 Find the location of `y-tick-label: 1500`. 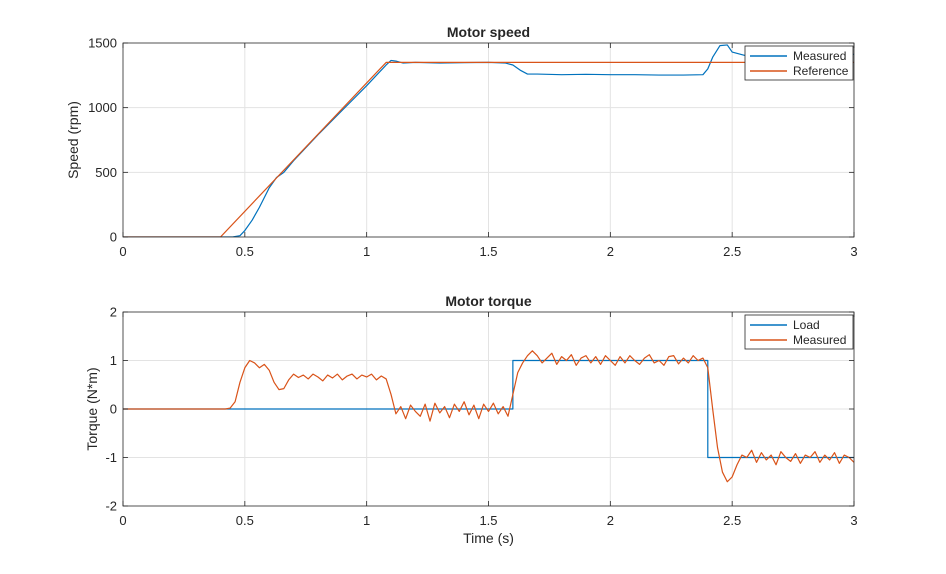

y-tick-label: 1500 is located at coordinates (102, 43).